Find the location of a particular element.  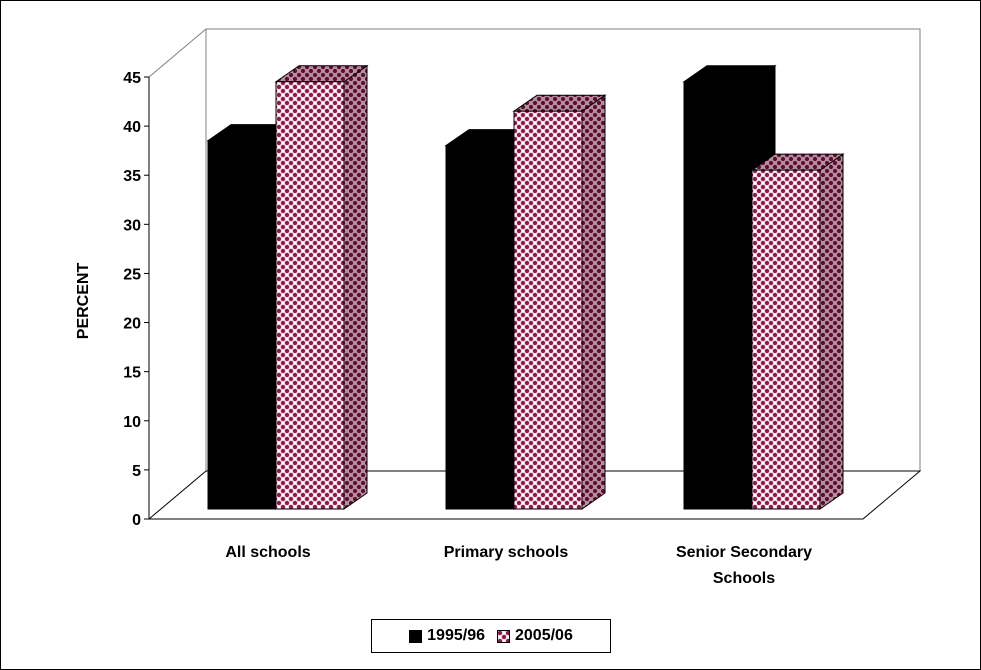

legend-item-2005-06: 2005/06 is located at coordinates (535, 636).